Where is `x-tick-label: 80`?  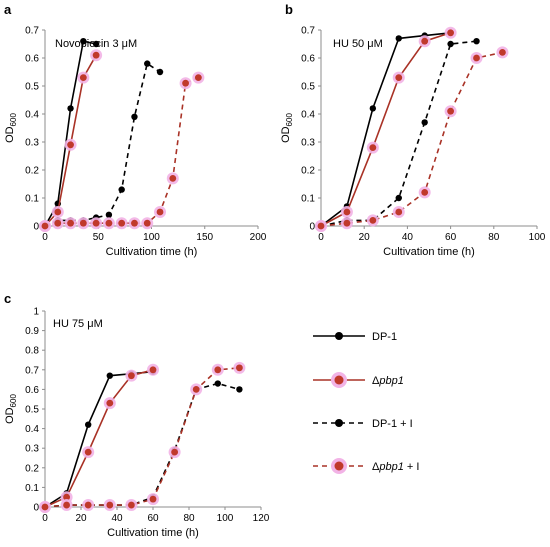
x-tick-label: 80 is located at coordinates (189, 518).